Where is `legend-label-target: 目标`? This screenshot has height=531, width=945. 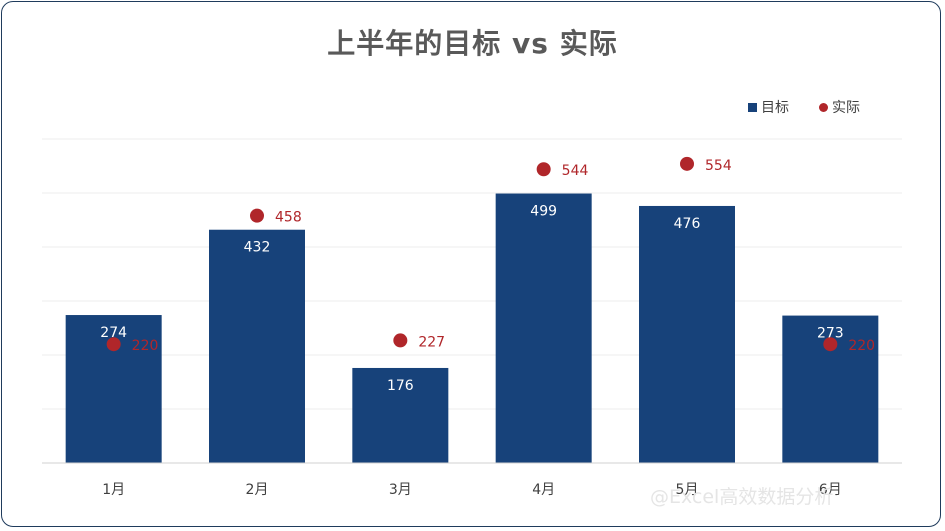 legend-label-target: 目标 is located at coordinates (775, 108).